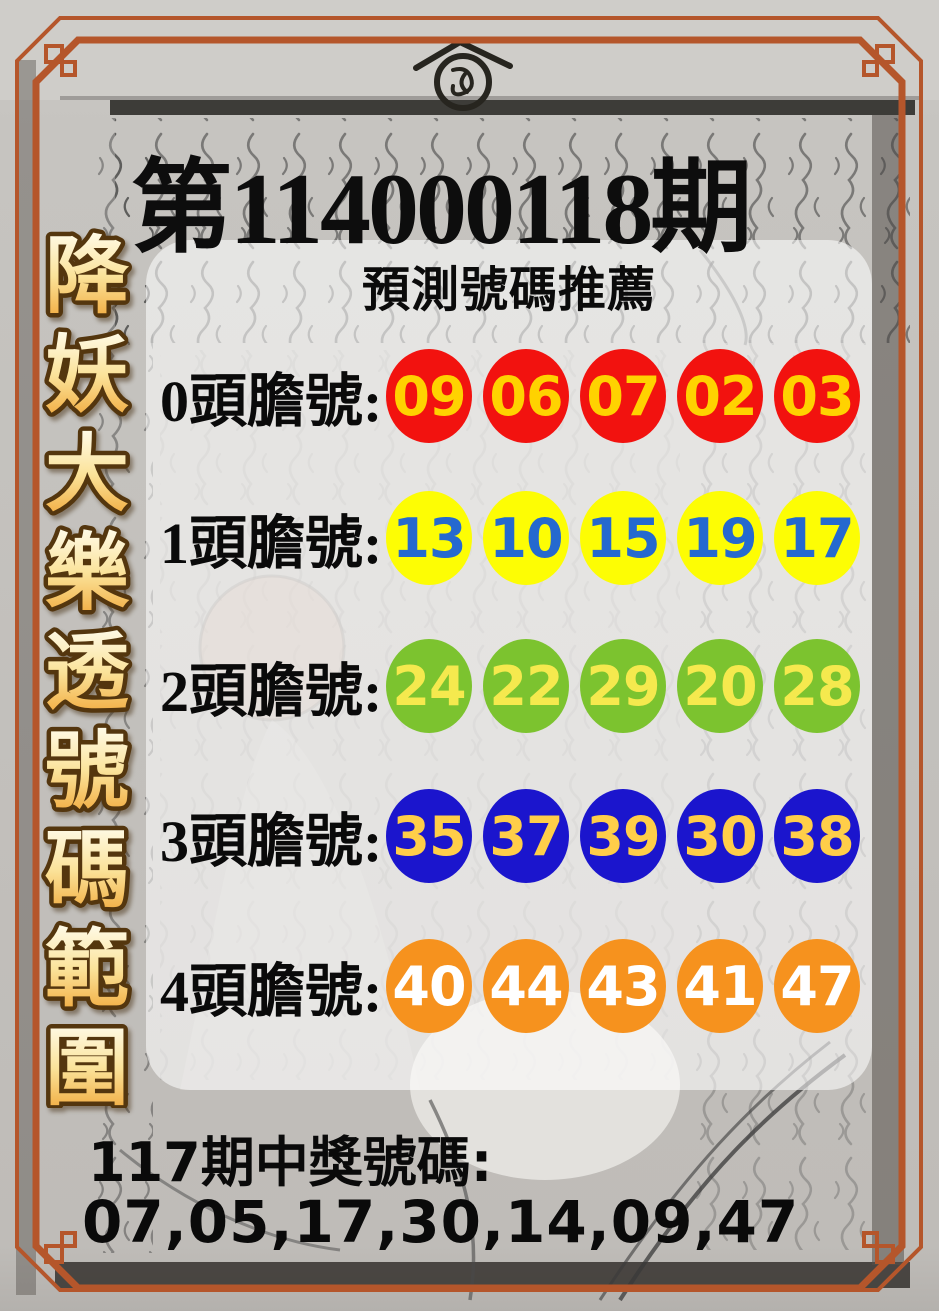 The height and width of the screenshot is (1311, 939). Describe the element at coordinates (87, 474) in the screenshot. I see `sidebar-char: 大` at that location.